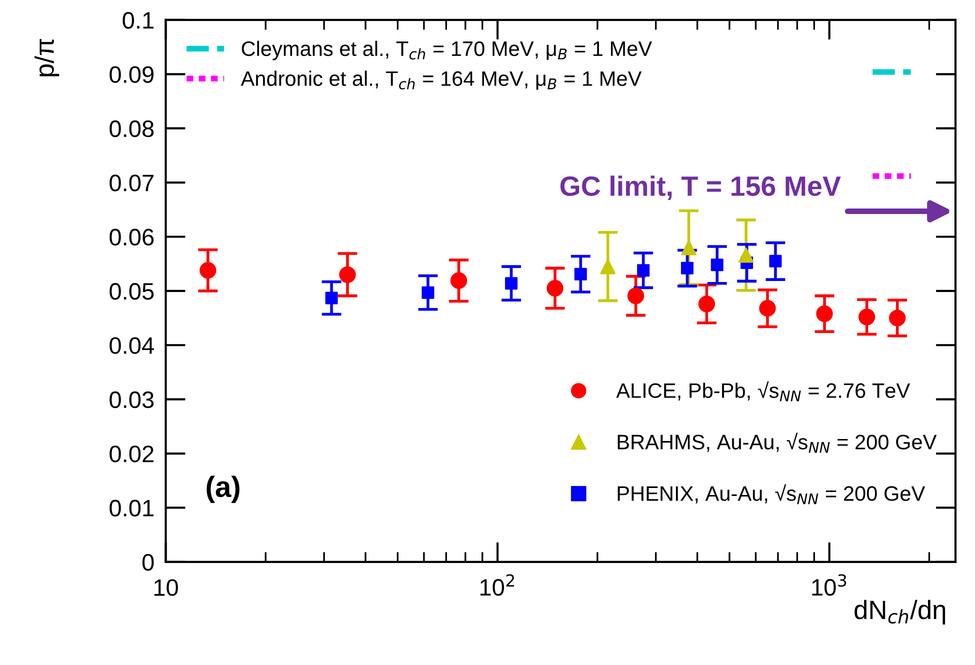 The width and height of the screenshot is (975, 665). I want to click on y-tick-label: 0.09, so click(132, 74).